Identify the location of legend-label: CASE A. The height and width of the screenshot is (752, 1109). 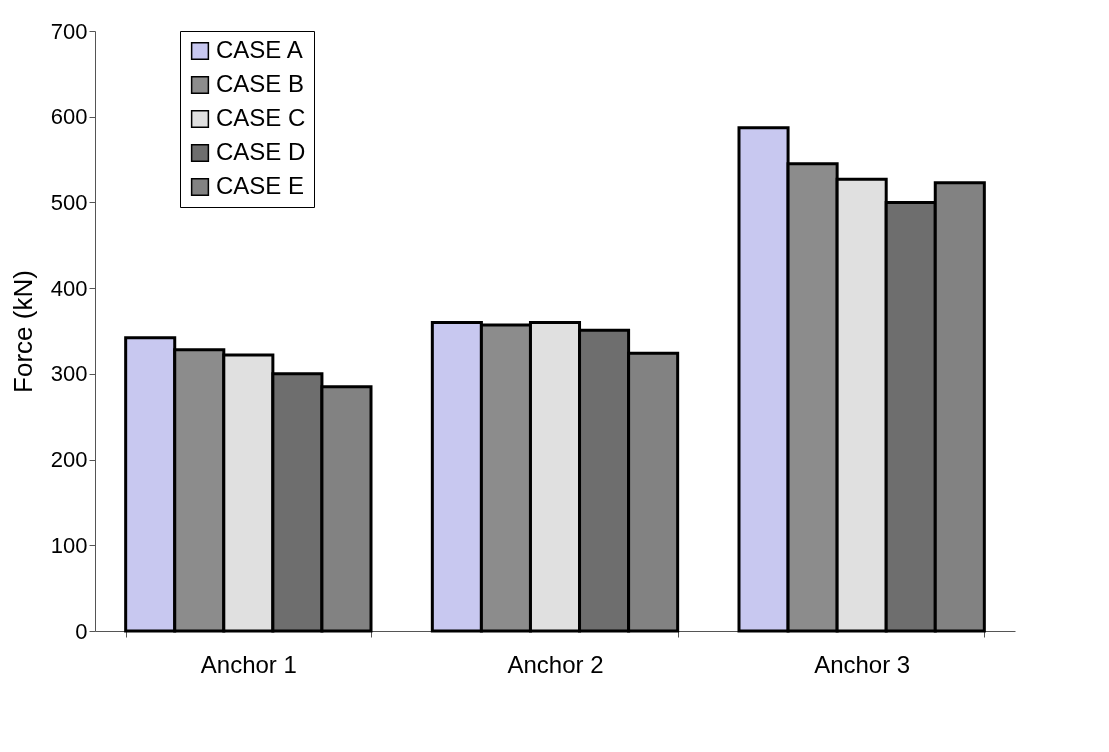
(259, 49).